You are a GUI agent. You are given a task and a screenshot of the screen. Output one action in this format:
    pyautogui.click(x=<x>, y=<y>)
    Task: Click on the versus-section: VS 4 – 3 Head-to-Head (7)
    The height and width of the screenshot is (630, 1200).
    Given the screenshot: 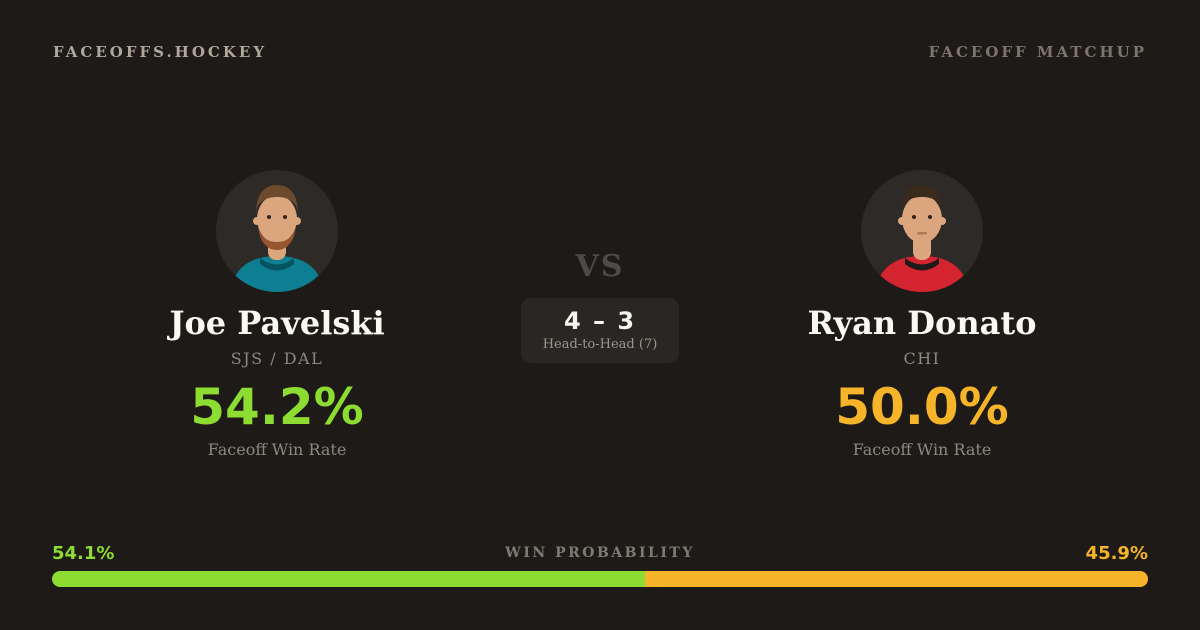 What is the action you would take?
    pyautogui.click(x=600, y=306)
    